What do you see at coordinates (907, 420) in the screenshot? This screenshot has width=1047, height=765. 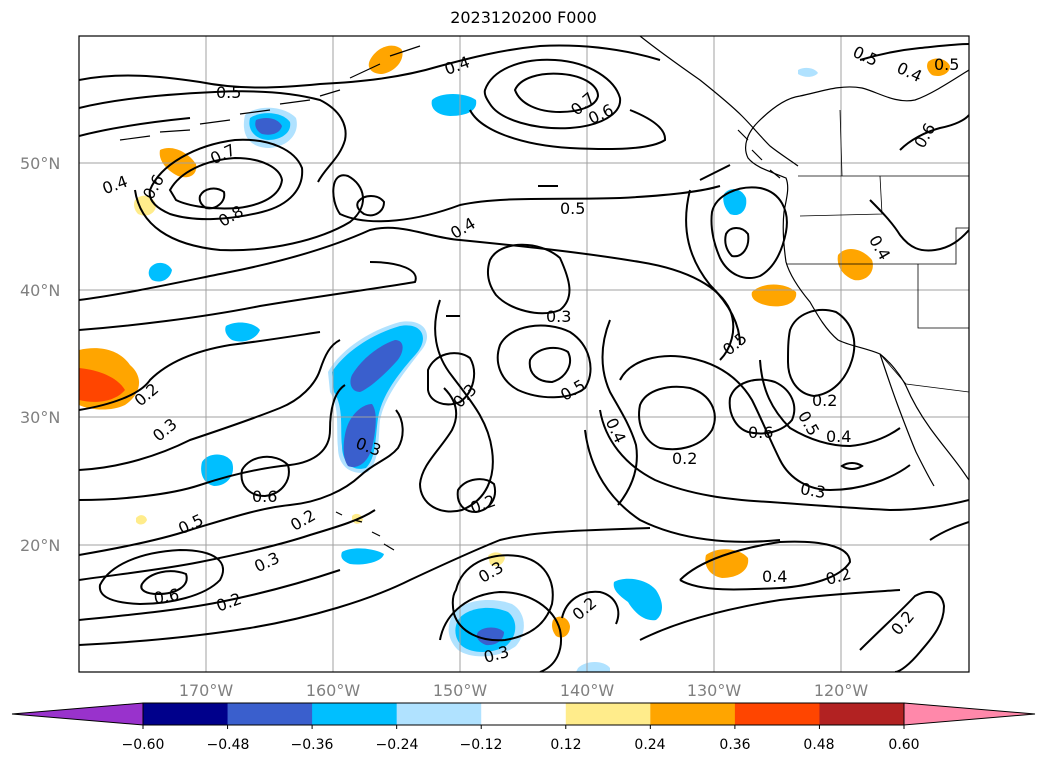 I see `baja-coast` at bounding box center [907, 420].